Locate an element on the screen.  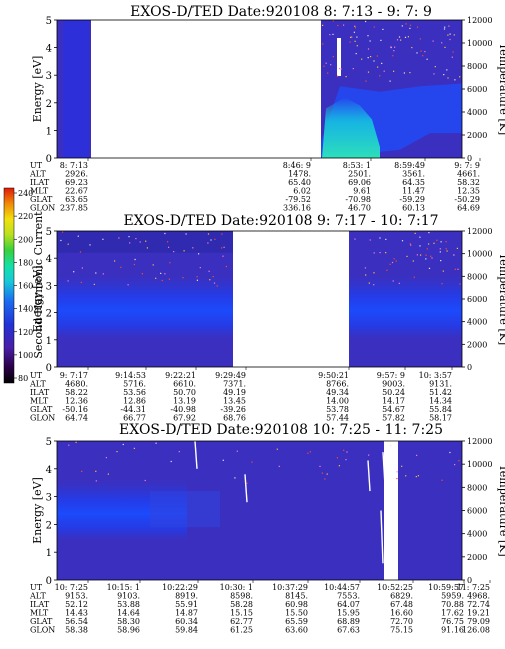
data-streak is located at coordinates (384, 469).